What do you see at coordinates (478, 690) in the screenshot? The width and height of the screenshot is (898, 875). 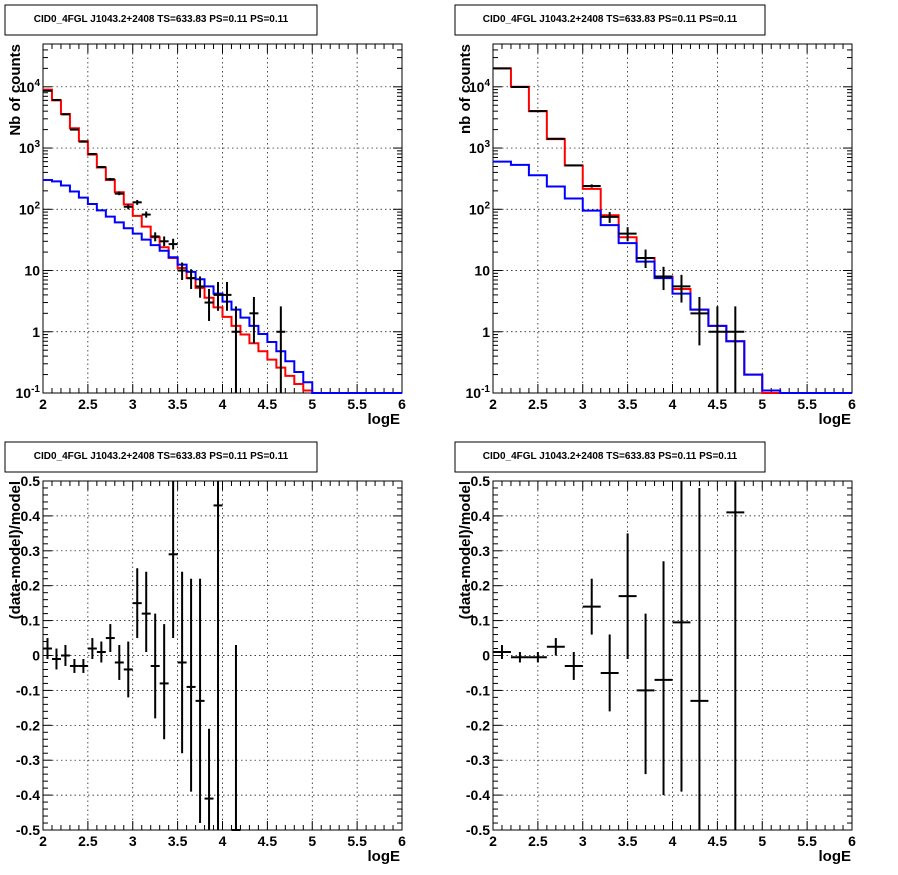 I see `y-tick-label: -0.1` at bounding box center [478, 690].